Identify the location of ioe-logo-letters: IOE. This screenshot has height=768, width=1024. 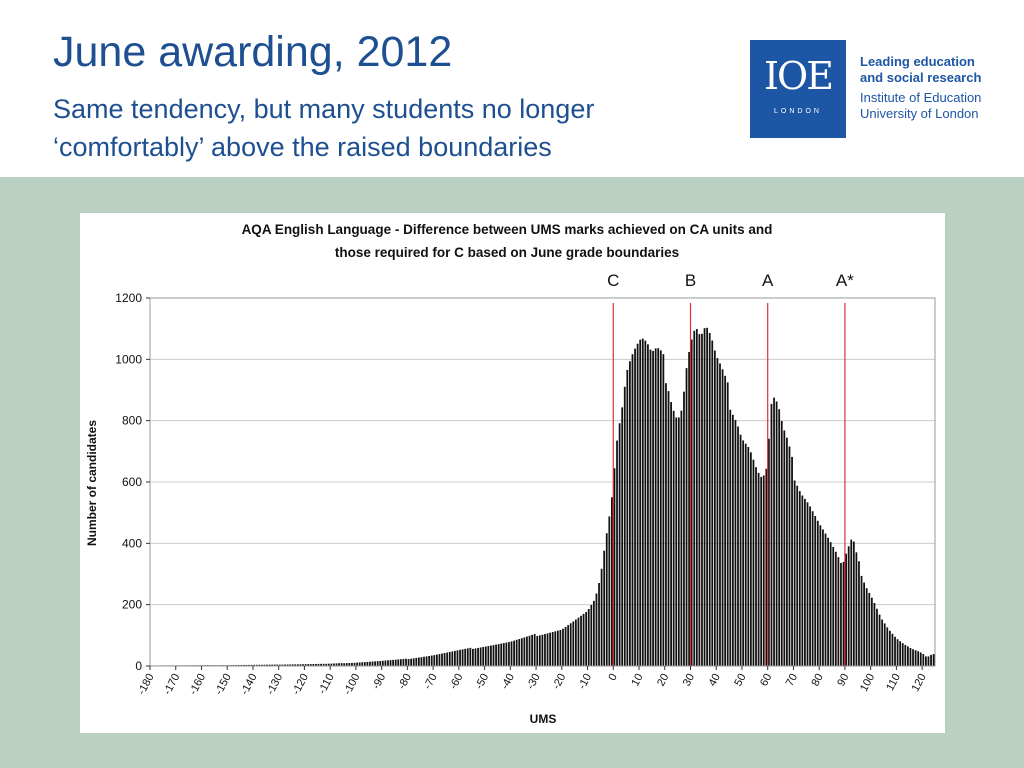
(799, 76).